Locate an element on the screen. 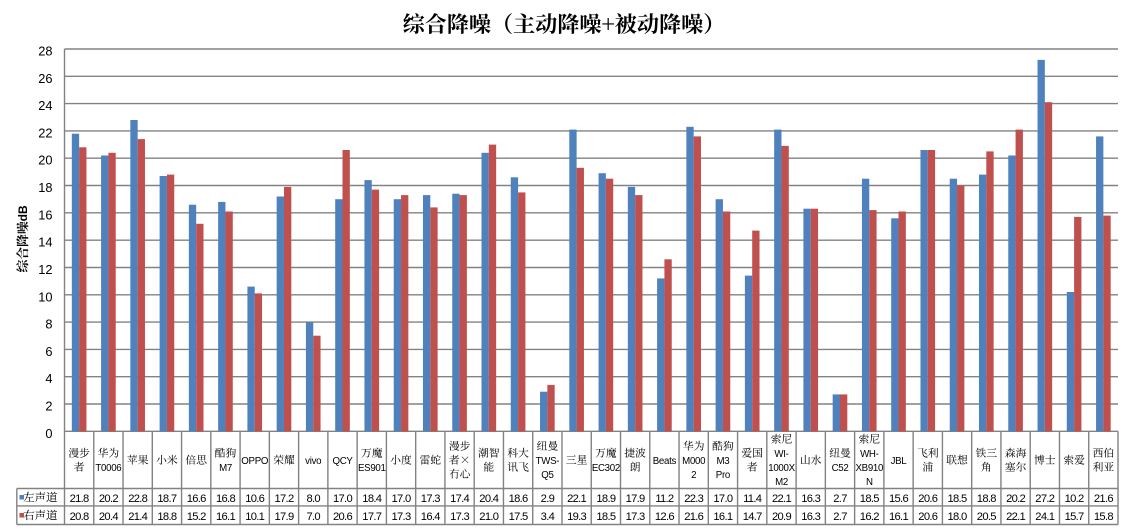 This screenshot has height=530, width=1126. svg-text: 2.9 is located at coordinates (548, 499).